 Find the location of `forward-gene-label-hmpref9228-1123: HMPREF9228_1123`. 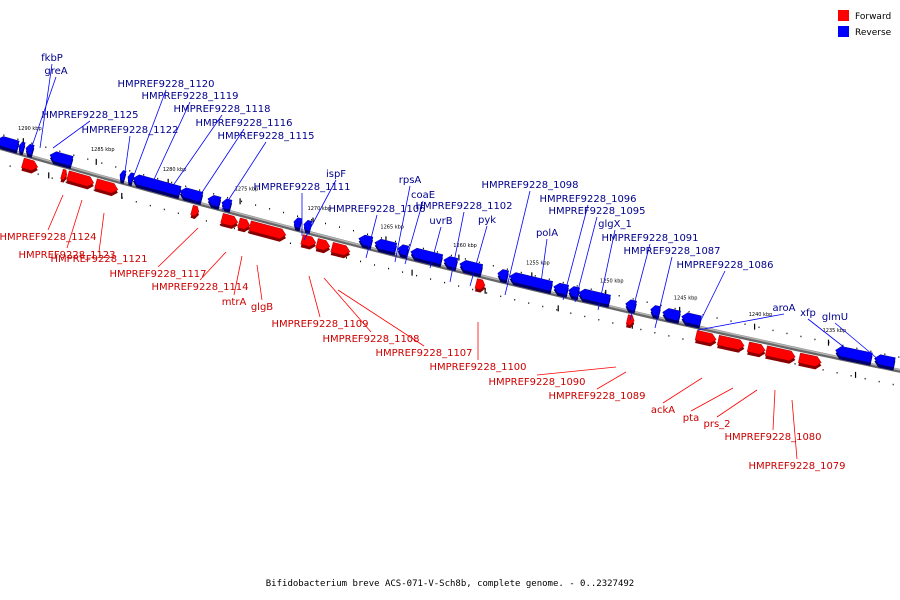

forward-gene-label-hmpref9228-1123: HMPREF9228_1123 is located at coordinates (66, 255).